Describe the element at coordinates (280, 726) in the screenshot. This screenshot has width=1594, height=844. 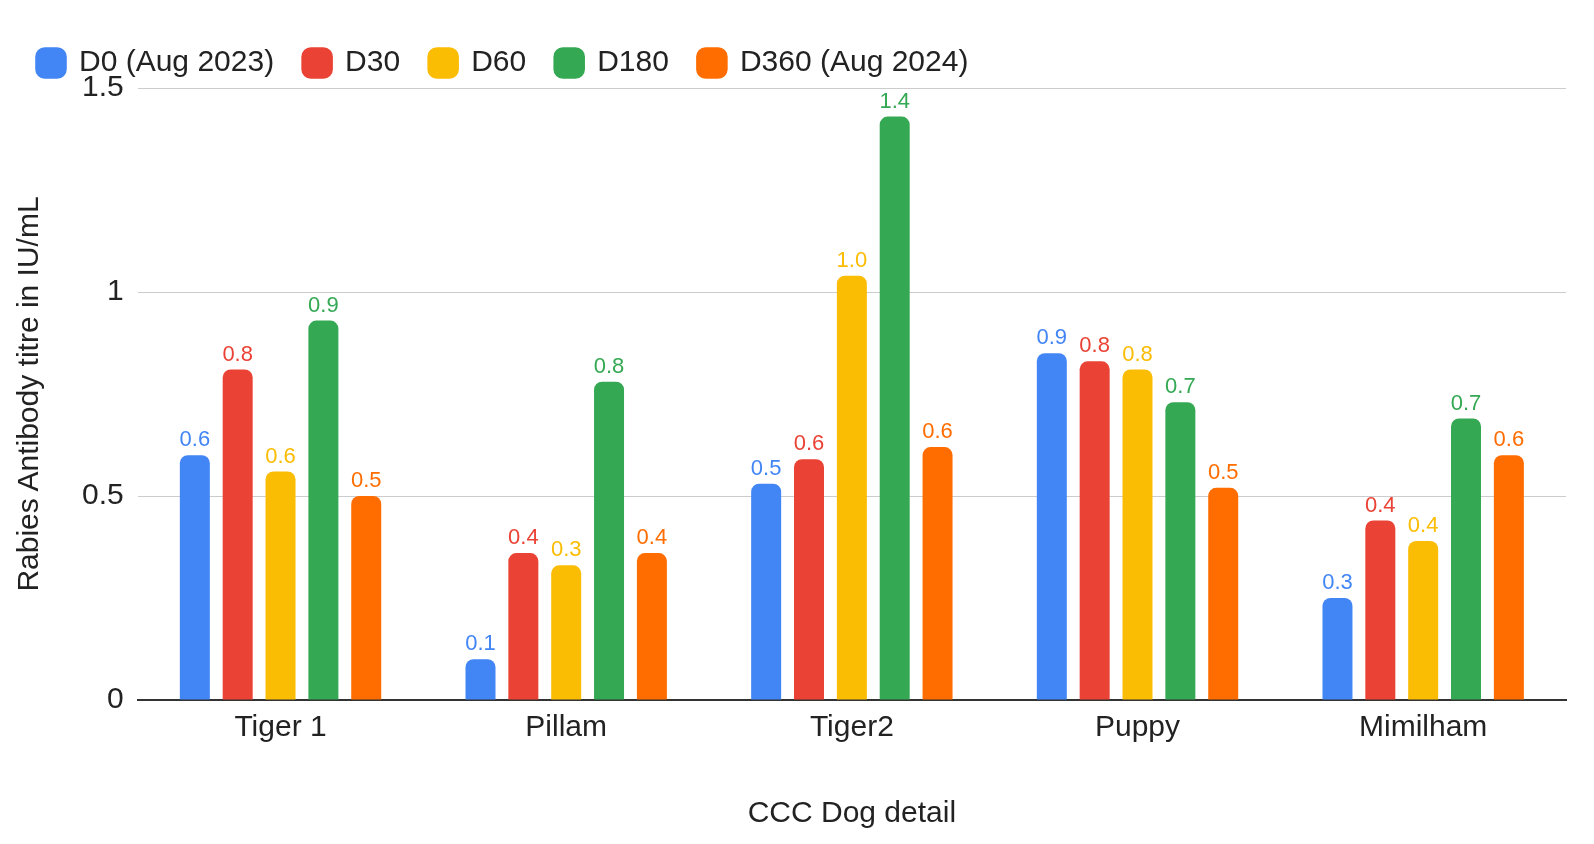
I see `x-tick-label: Tiger 1` at that location.